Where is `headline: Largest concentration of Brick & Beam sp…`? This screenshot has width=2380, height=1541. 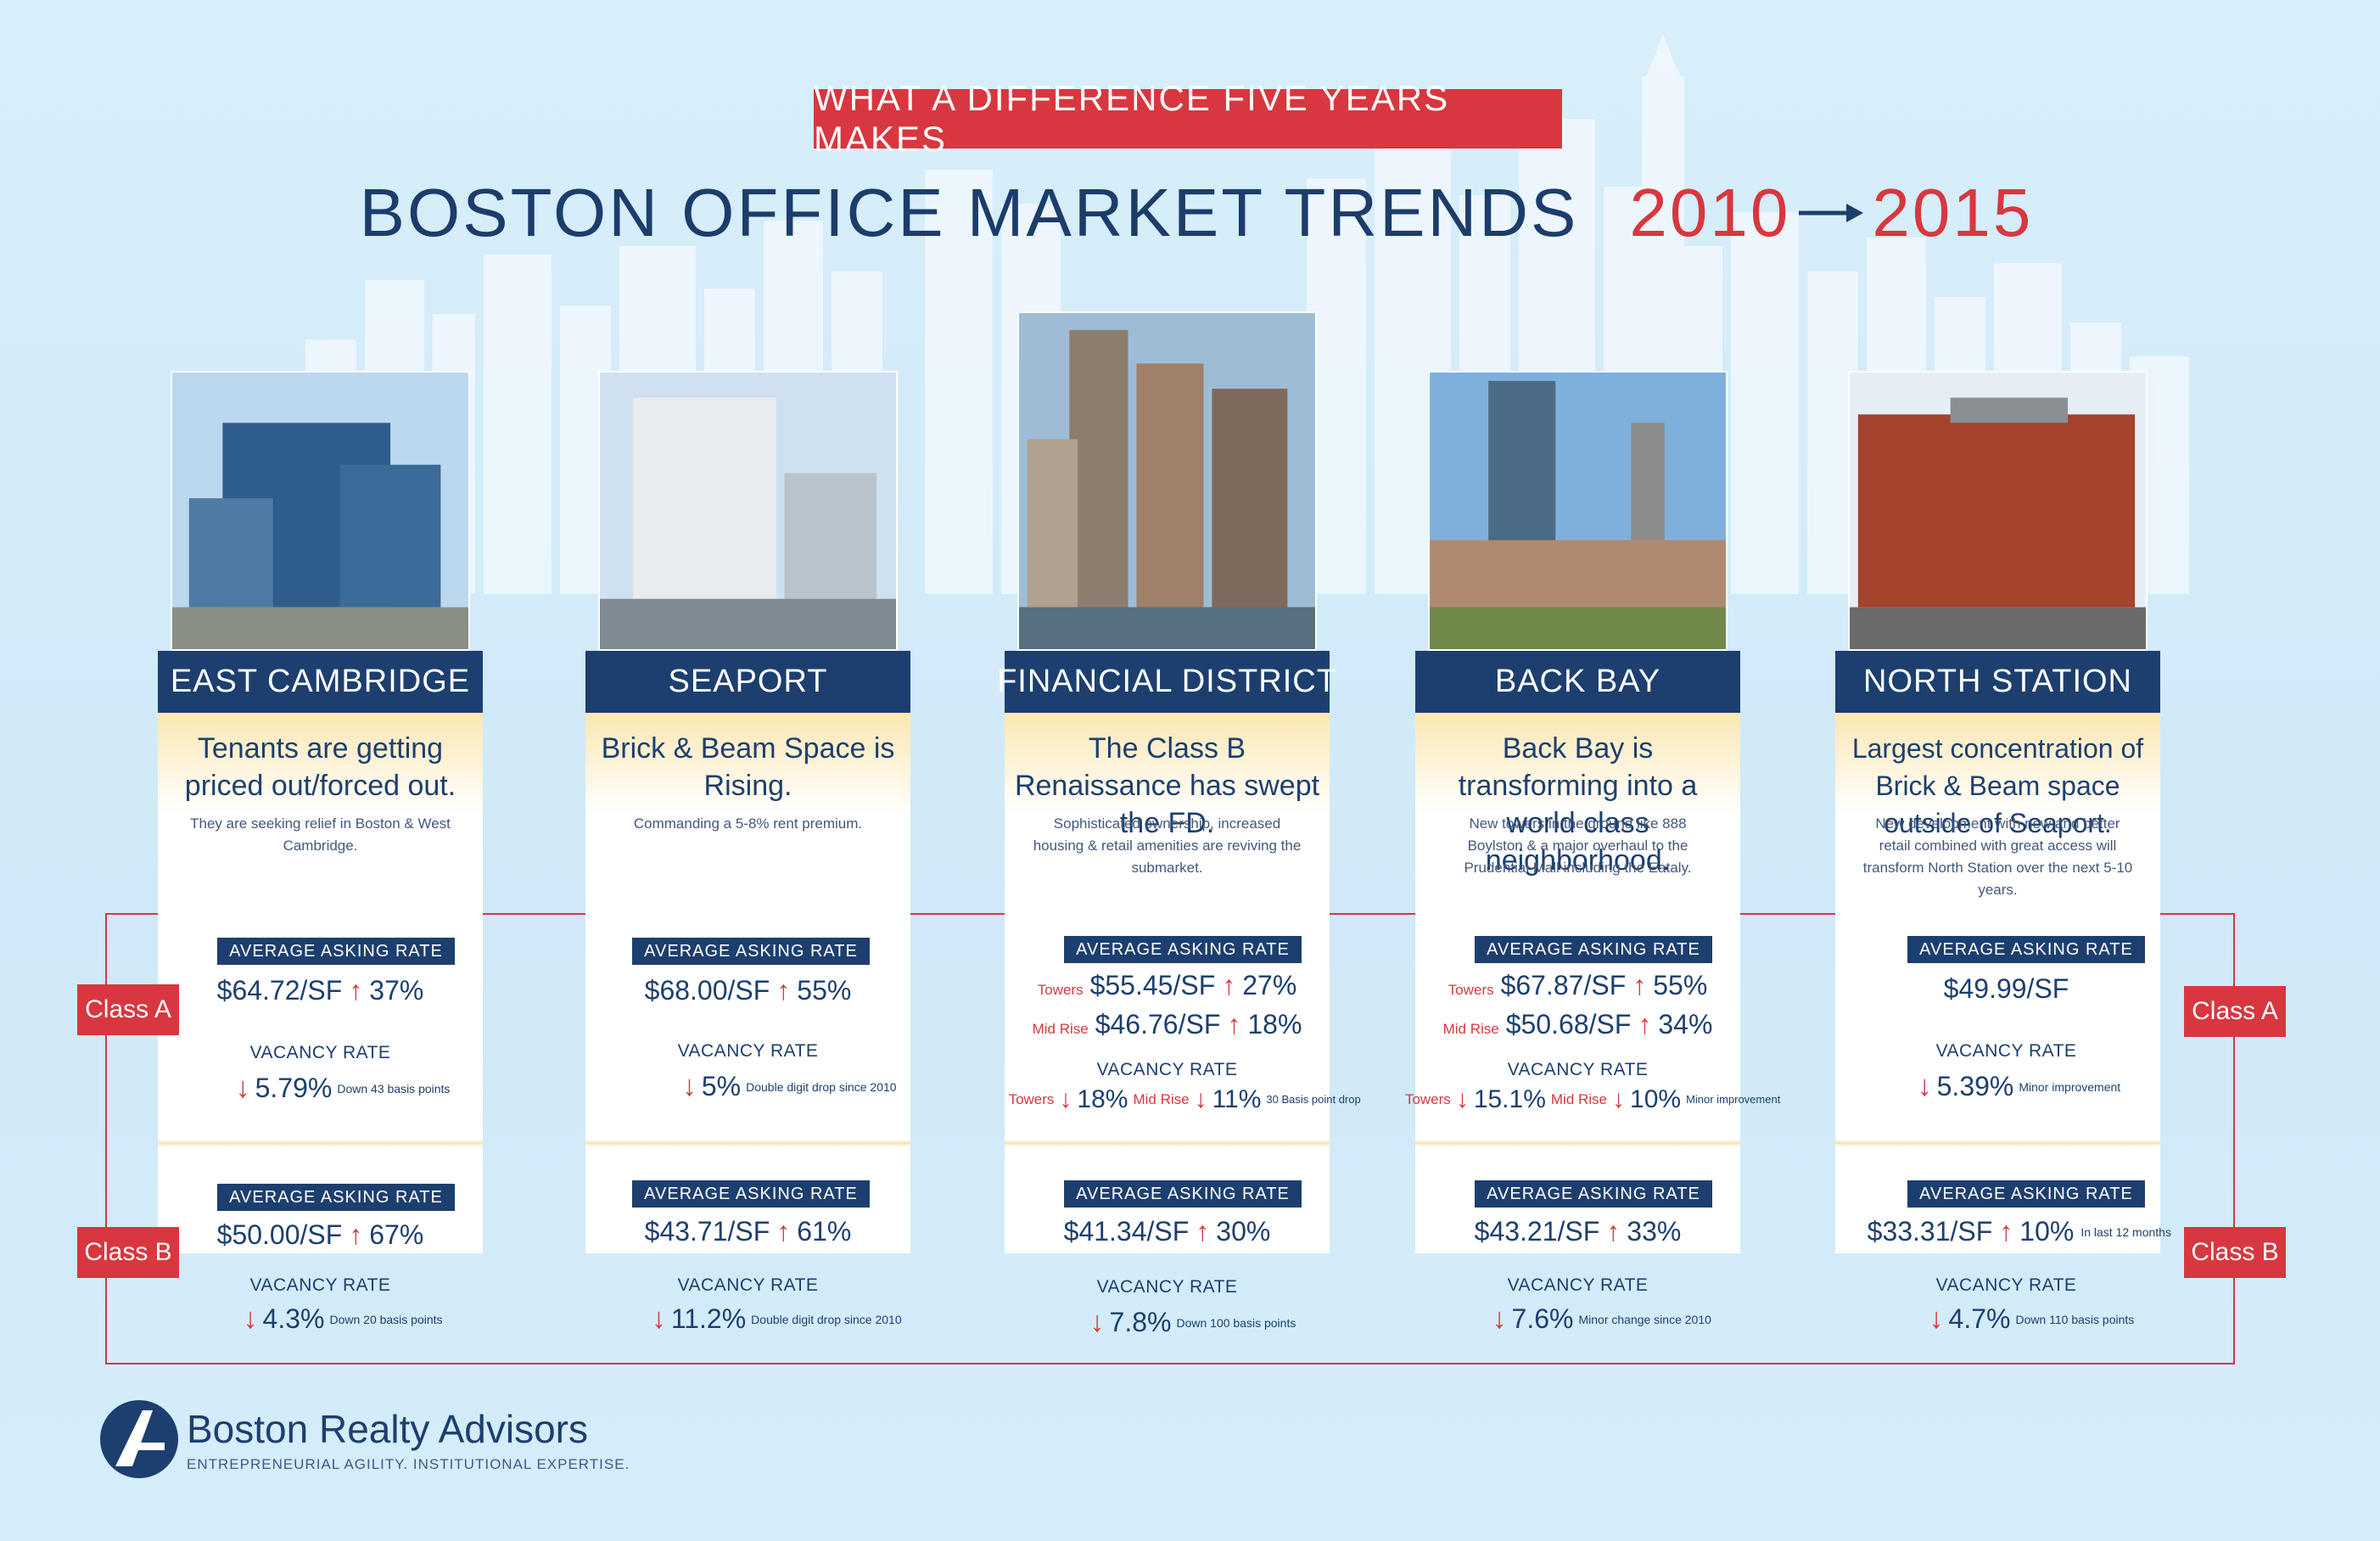 headline: Largest concentration of Brick & Beam sp… is located at coordinates (1997, 785).